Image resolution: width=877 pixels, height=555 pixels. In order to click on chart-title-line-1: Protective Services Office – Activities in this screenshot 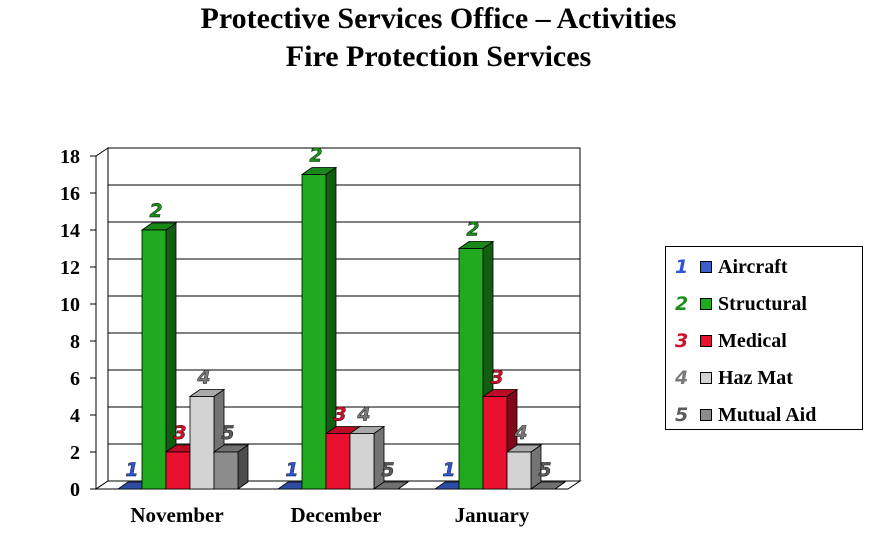, I will do `click(438, 18)`.